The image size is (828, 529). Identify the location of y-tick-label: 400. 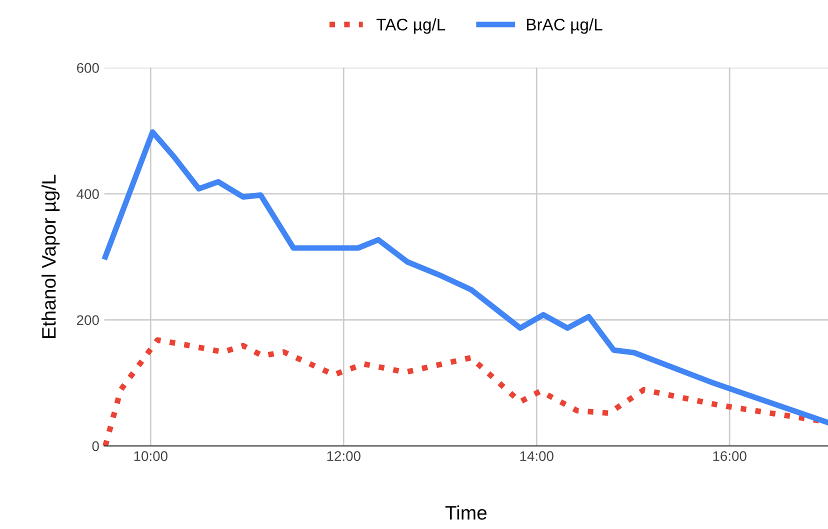
(87, 194).